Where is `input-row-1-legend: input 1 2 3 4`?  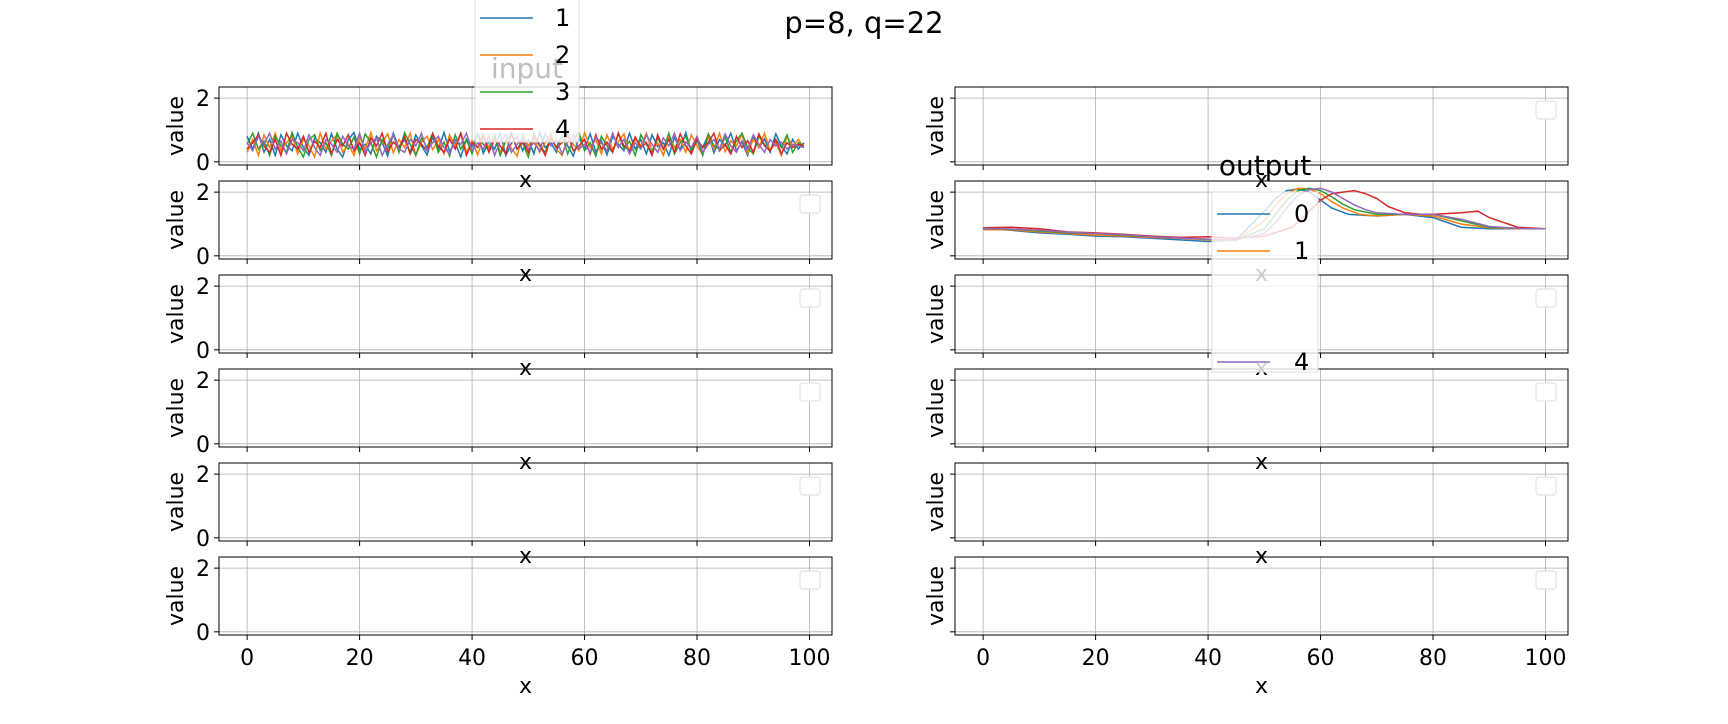
input-row-1-legend: input 1 2 3 4 is located at coordinates (527, 71).